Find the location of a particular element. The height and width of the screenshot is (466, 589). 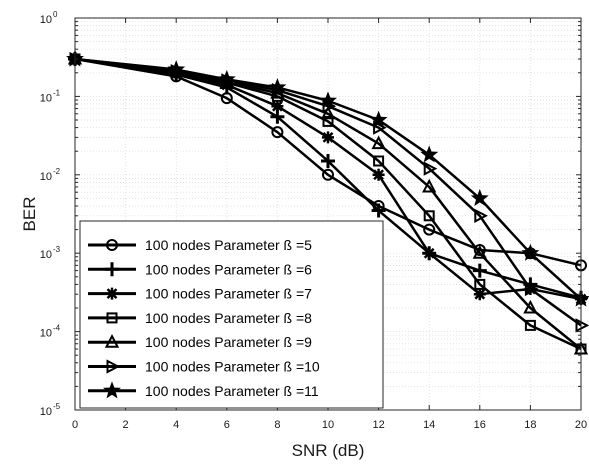

x-tick-label: 2 is located at coordinates (126, 425).